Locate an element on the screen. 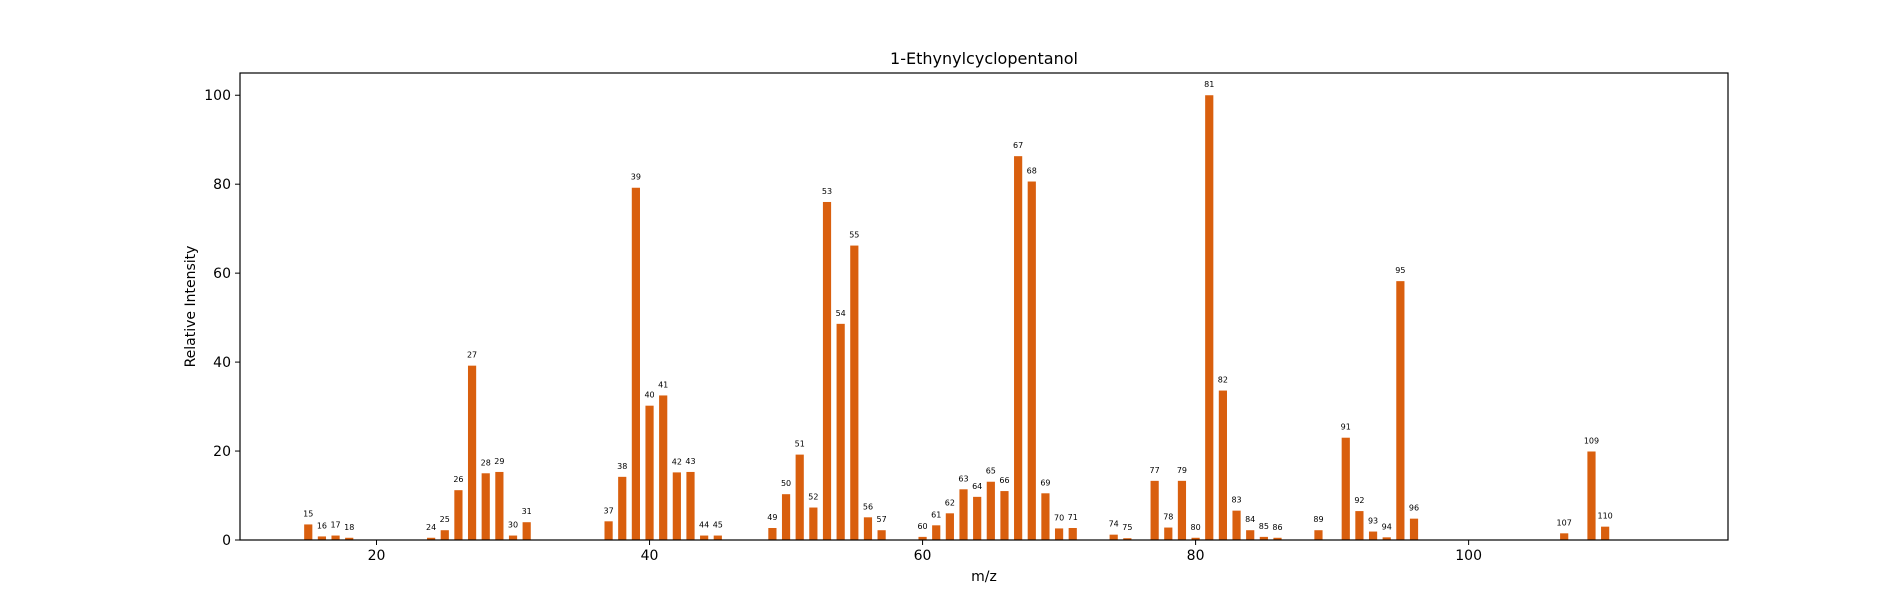 This screenshot has width=1900, height=600. bar-label-53: 53 is located at coordinates (827, 191).